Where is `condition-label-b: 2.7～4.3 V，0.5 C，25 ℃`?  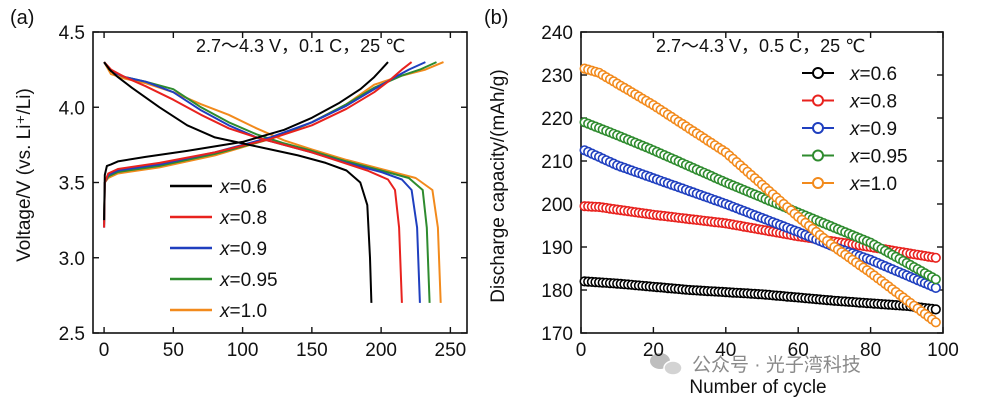 condition-label-b: 2.7～4.3 V，0.5 C，25 ℃ is located at coordinates (760, 46).